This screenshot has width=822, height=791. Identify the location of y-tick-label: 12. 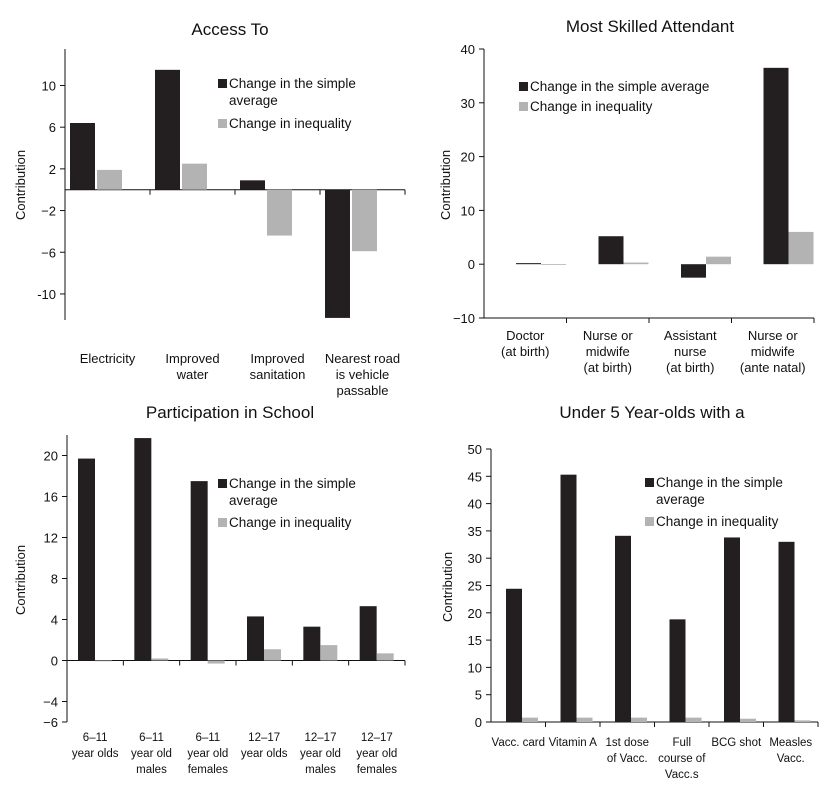
(51, 538).